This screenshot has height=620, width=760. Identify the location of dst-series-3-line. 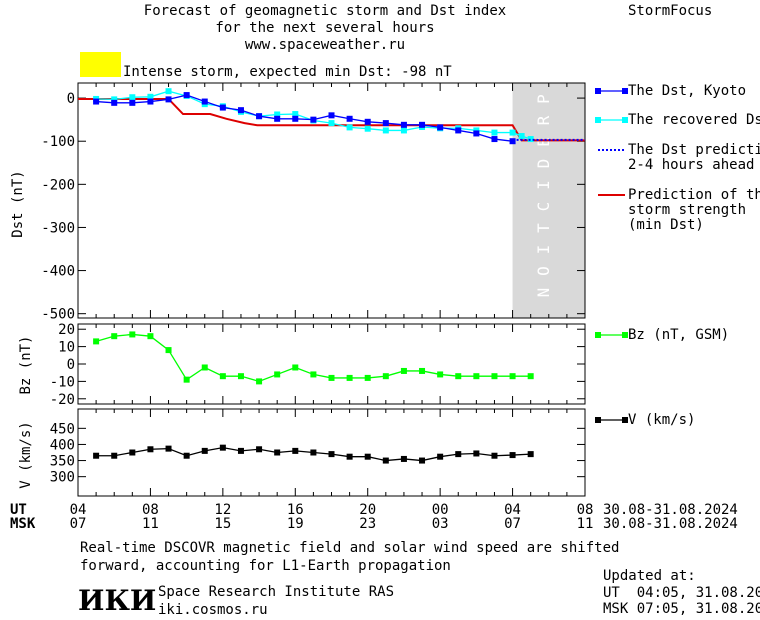
(331, 119).